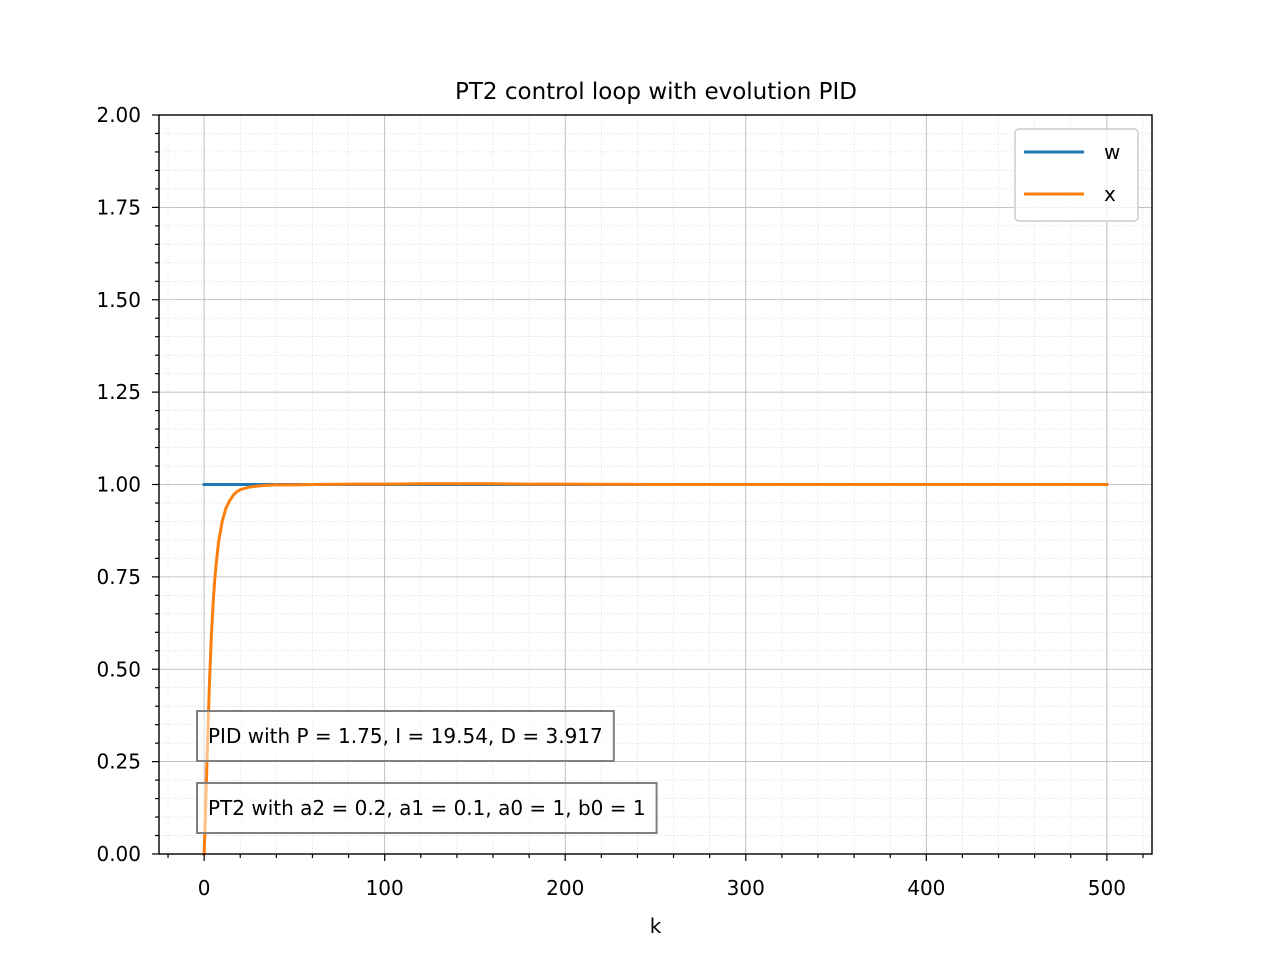 The image size is (1280, 960). What do you see at coordinates (118, 392) in the screenshot?
I see `y-tick-label: 1.25` at bounding box center [118, 392].